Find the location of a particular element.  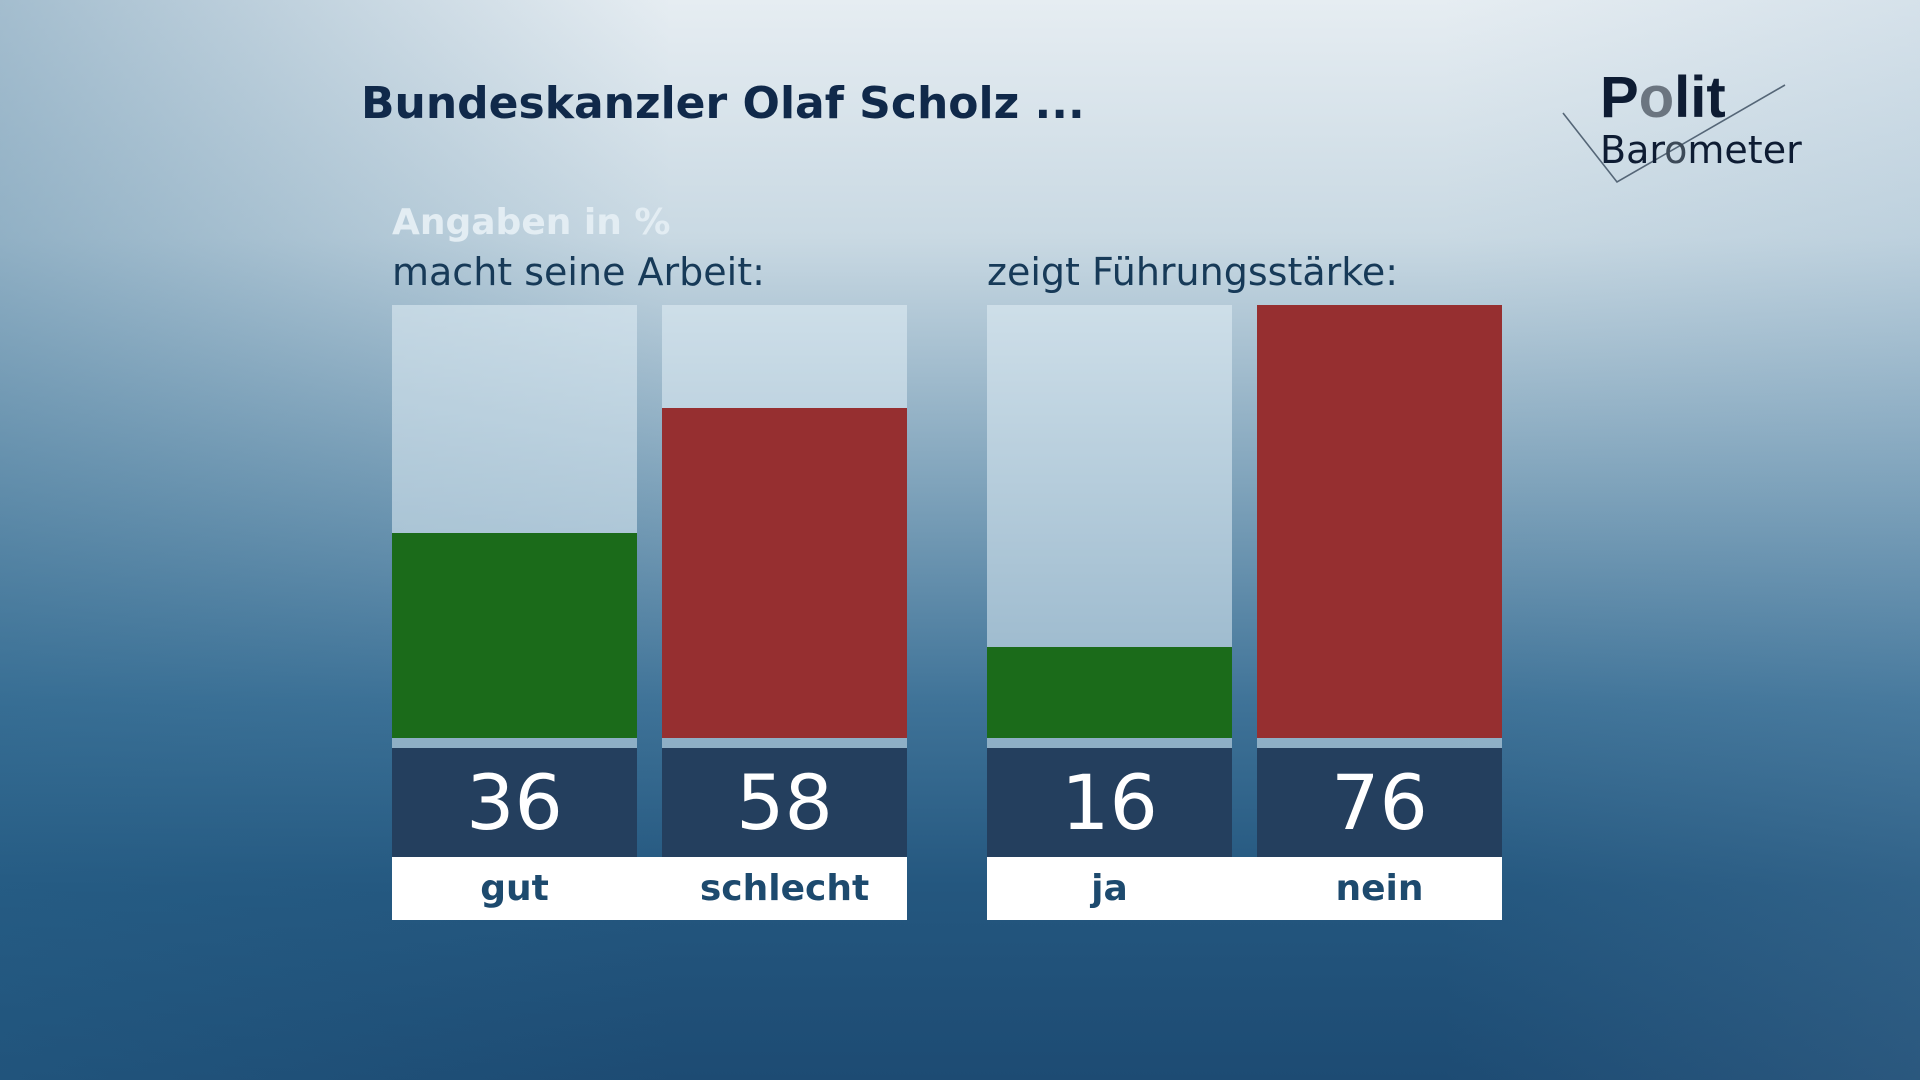

chart-title-work: macht seine Arbeit: is located at coordinates (578, 272).